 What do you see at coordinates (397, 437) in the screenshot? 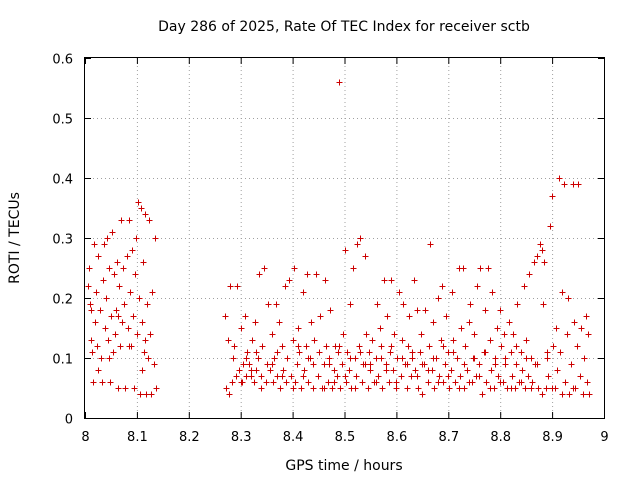
I see `x-tick-label: 8.6` at bounding box center [397, 437].